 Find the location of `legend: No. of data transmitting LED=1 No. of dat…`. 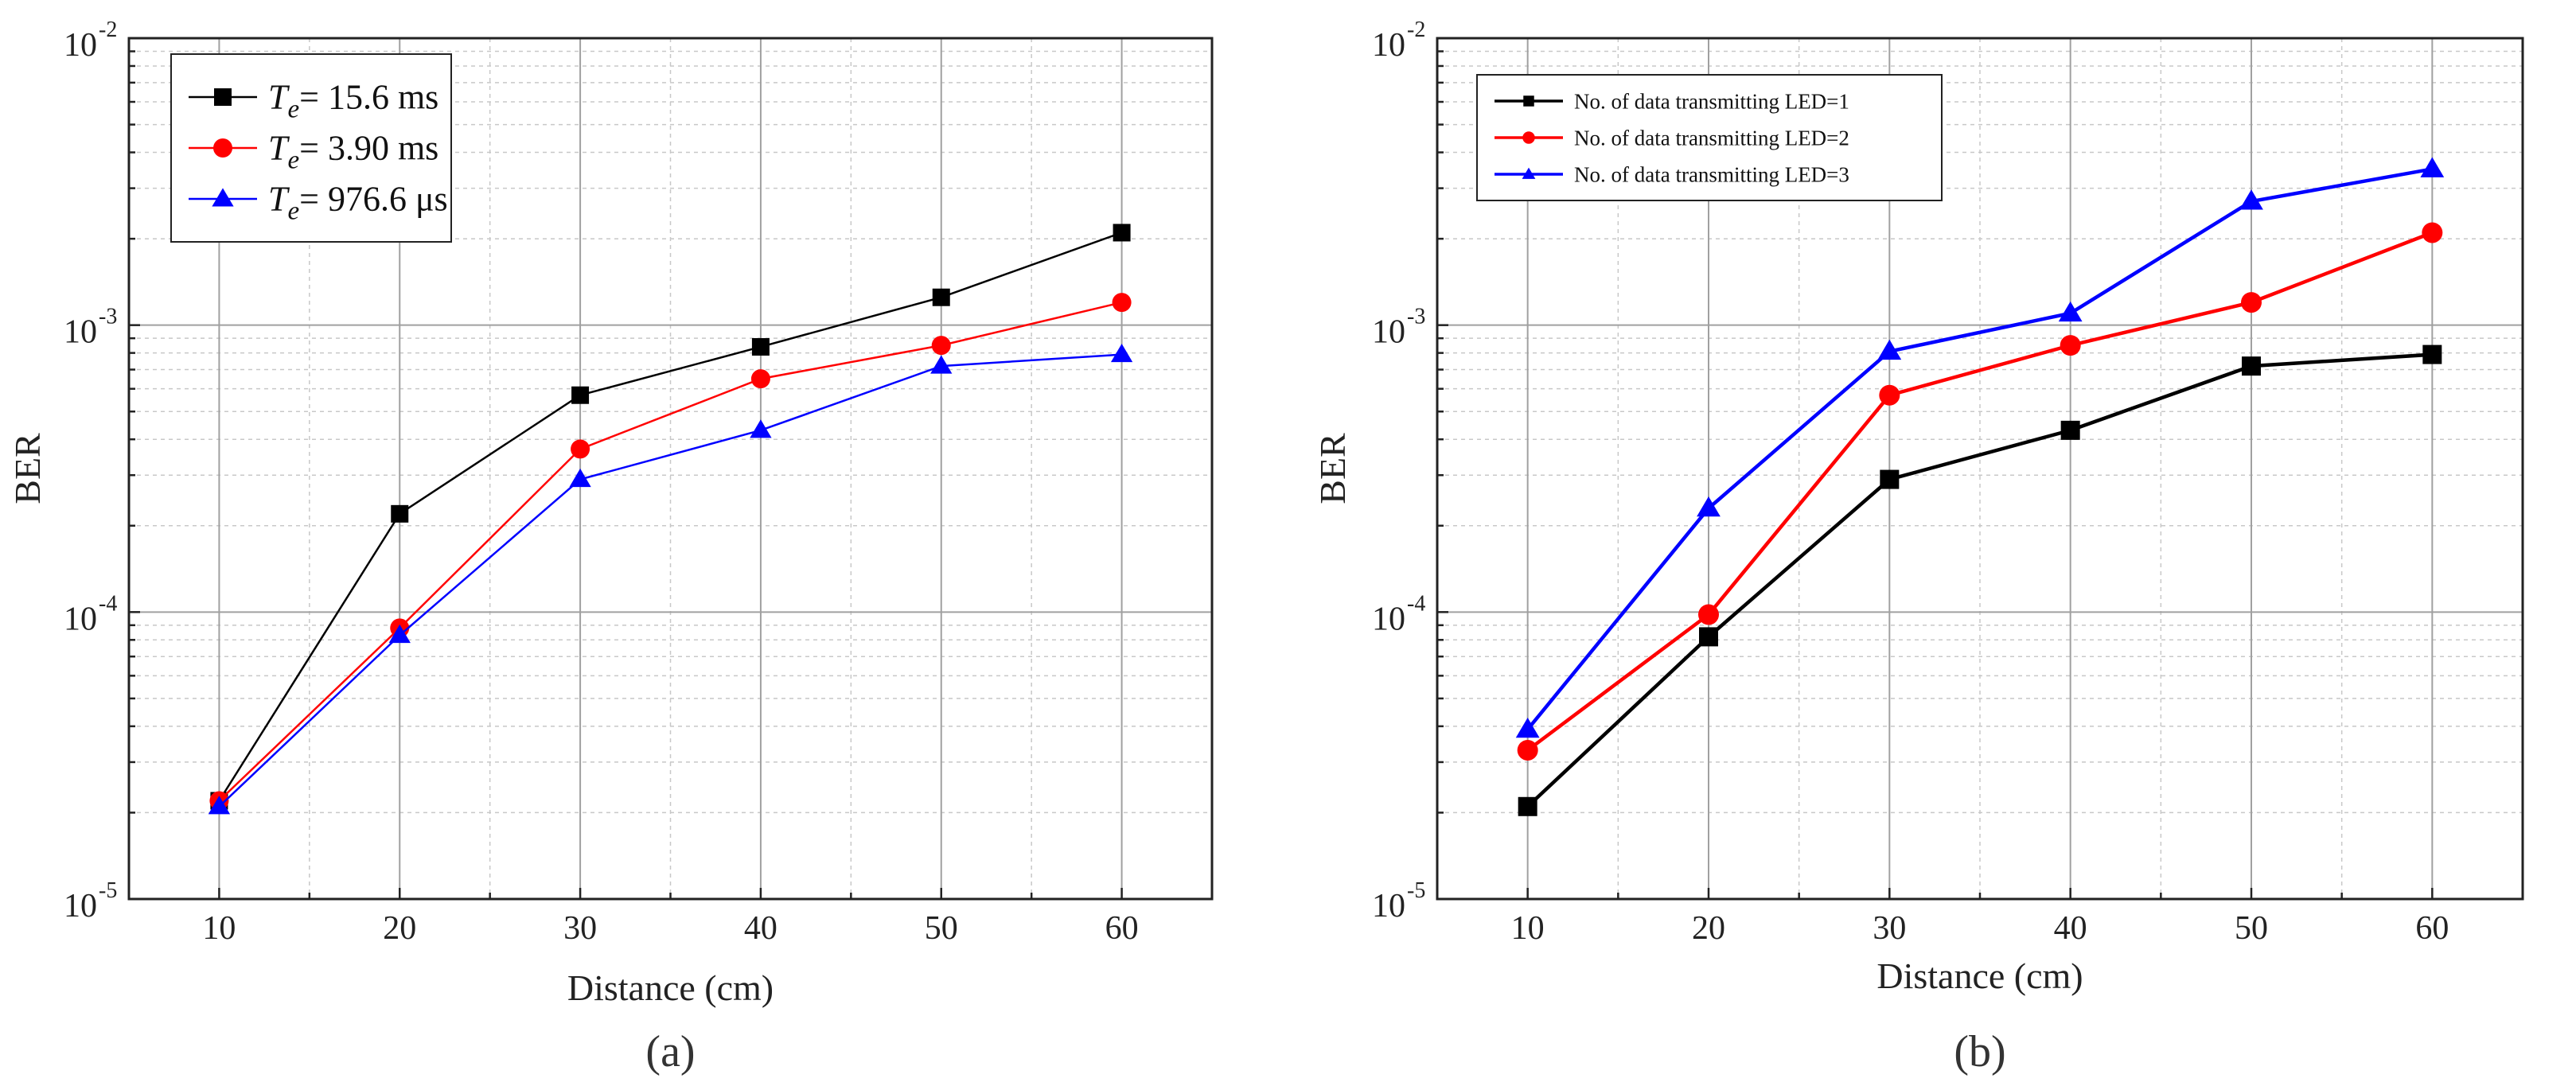

legend: No. of data transmitting LED=1 No. of dat… is located at coordinates (1709, 137).